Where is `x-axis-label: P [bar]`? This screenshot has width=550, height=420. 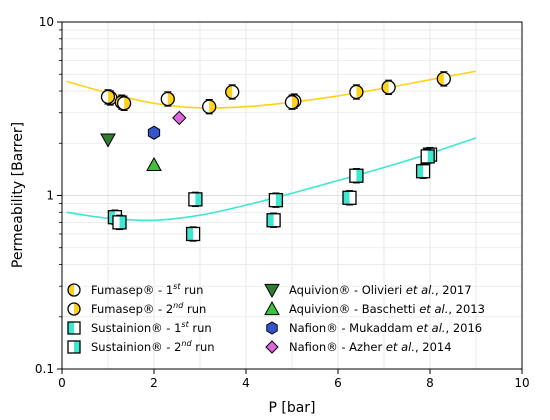
x-axis-label: P [bar] is located at coordinates (291, 408).